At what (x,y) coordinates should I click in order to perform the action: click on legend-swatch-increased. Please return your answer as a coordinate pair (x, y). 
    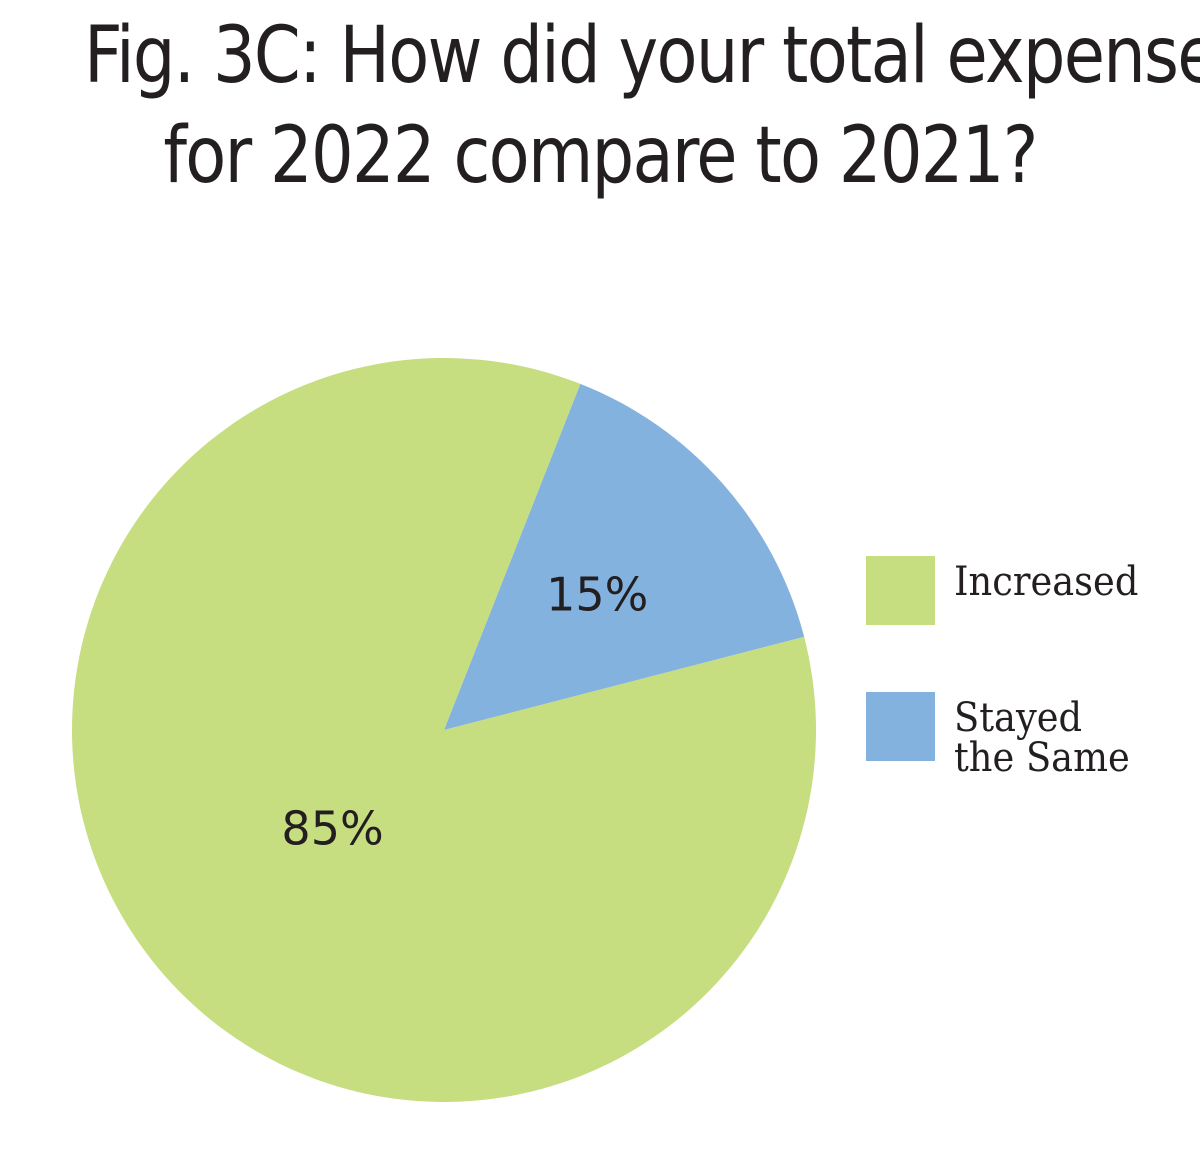
    Looking at the image, I should click on (900, 590).